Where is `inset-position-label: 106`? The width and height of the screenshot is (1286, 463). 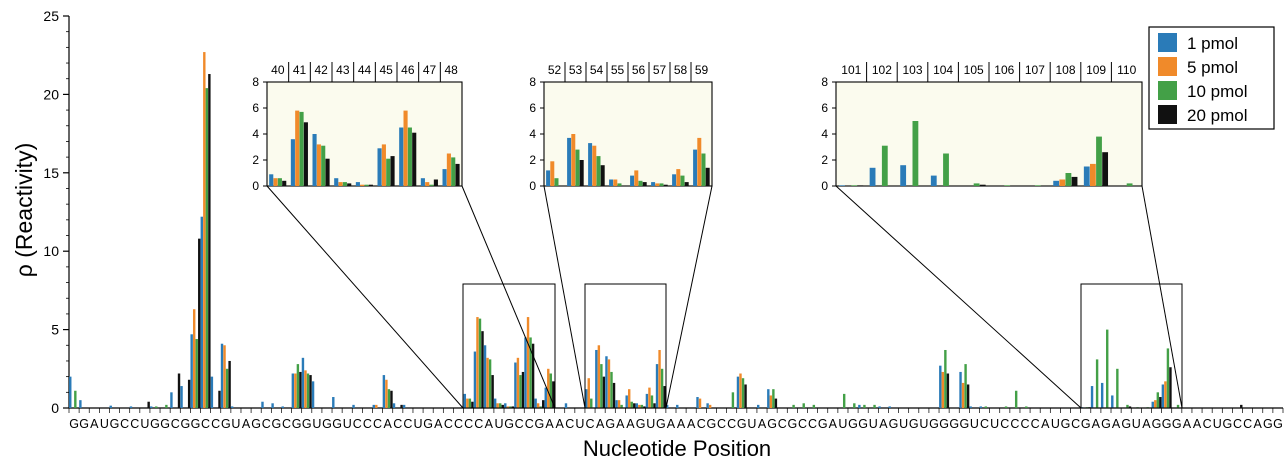 inset-position-label: 106 is located at coordinates (1004, 70).